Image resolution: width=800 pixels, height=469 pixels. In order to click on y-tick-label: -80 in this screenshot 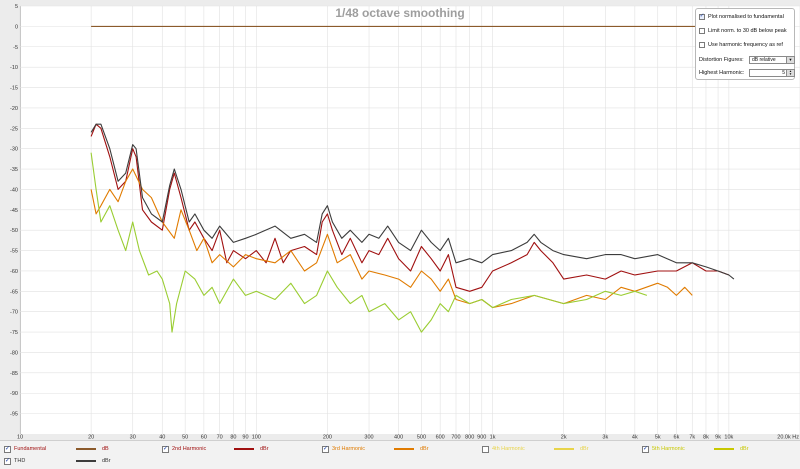, I will do `click(14, 353)`.